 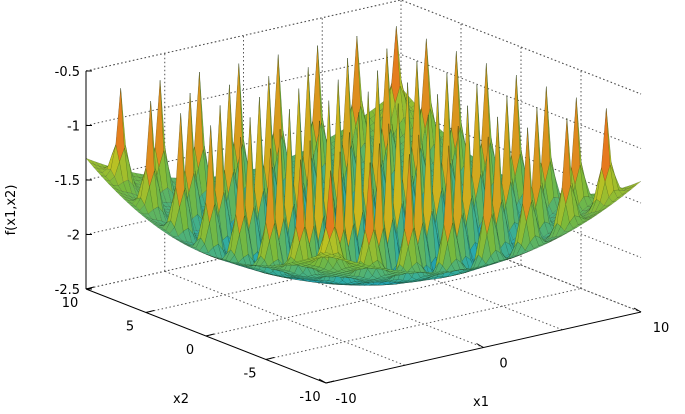 I want to click on z-tick-label: -1, so click(x=73, y=127).